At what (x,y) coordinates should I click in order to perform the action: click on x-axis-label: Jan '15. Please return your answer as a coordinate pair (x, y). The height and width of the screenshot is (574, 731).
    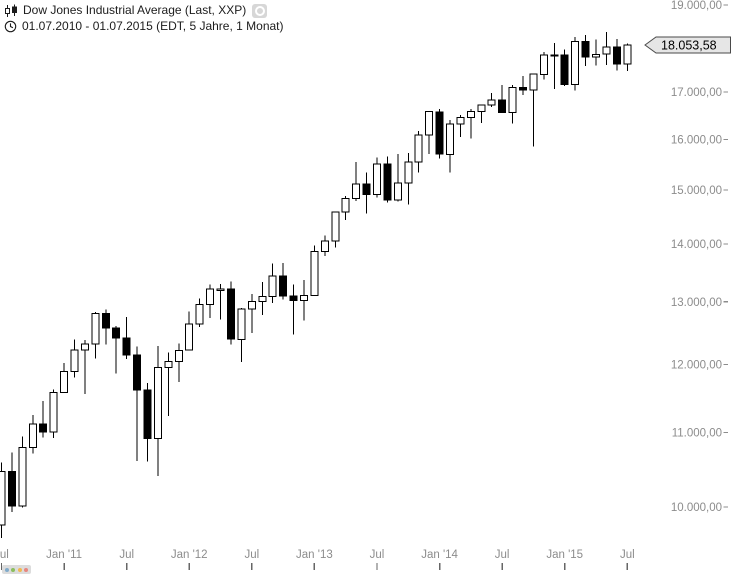
    Looking at the image, I should click on (564, 555).